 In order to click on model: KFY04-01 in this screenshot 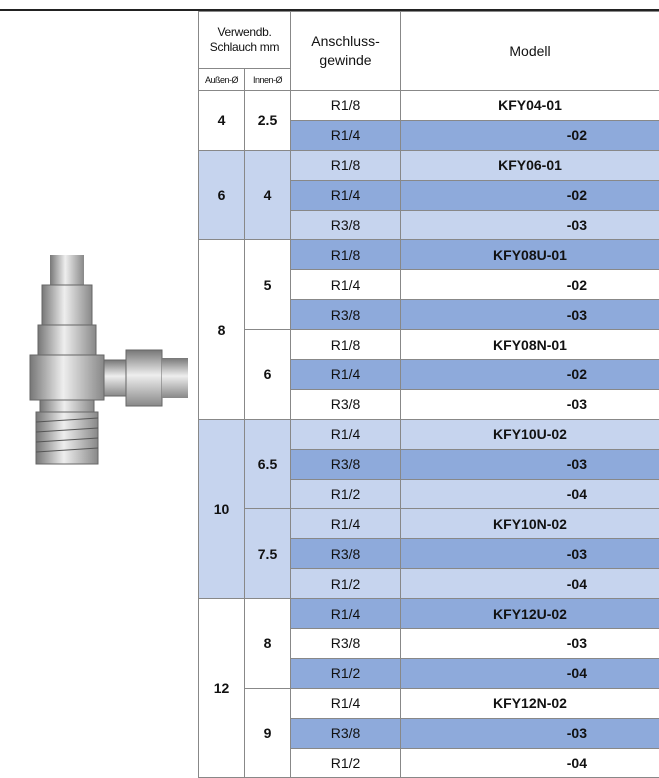, I will do `click(529, 105)`.